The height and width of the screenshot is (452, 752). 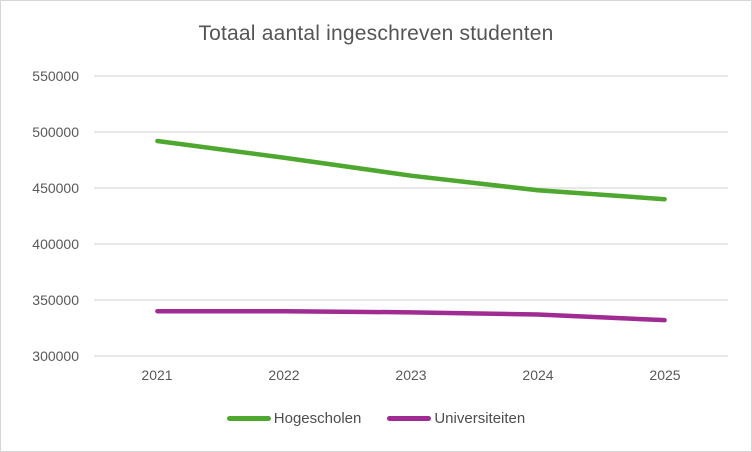 What do you see at coordinates (376, 418) in the screenshot?
I see `legend: Hogescholen Universiteiten` at bounding box center [376, 418].